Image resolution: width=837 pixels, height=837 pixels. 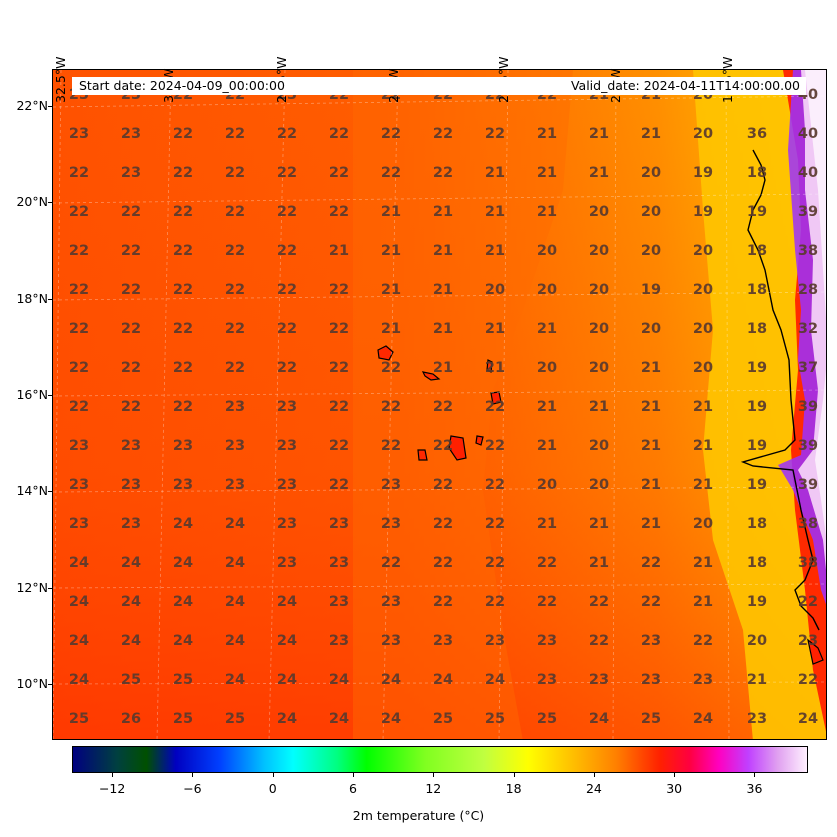 What do you see at coordinates (131, 719) in the screenshot?
I see `grid-temperature-value: 26` at bounding box center [131, 719].